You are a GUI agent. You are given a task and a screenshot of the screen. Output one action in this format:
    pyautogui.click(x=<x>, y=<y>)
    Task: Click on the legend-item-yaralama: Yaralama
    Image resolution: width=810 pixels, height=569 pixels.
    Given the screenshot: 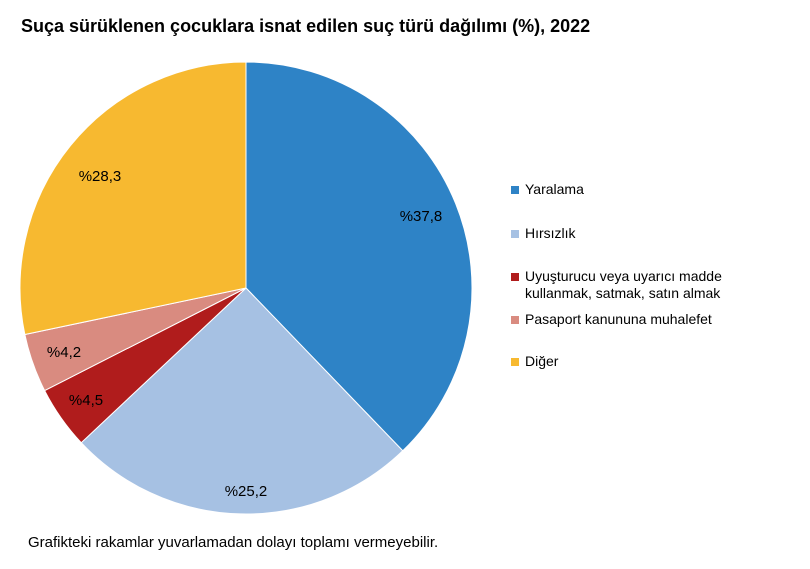 What is the action you would take?
    pyautogui.click(x=547, y=189)
    